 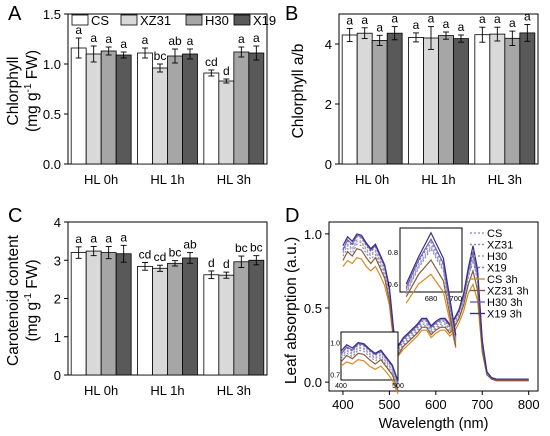 What do you see at coordinates (291, 310) in the screenshot?
I see `y-axis-label: Leaf absorption (a.u.)` at bounding box center [291, 310].